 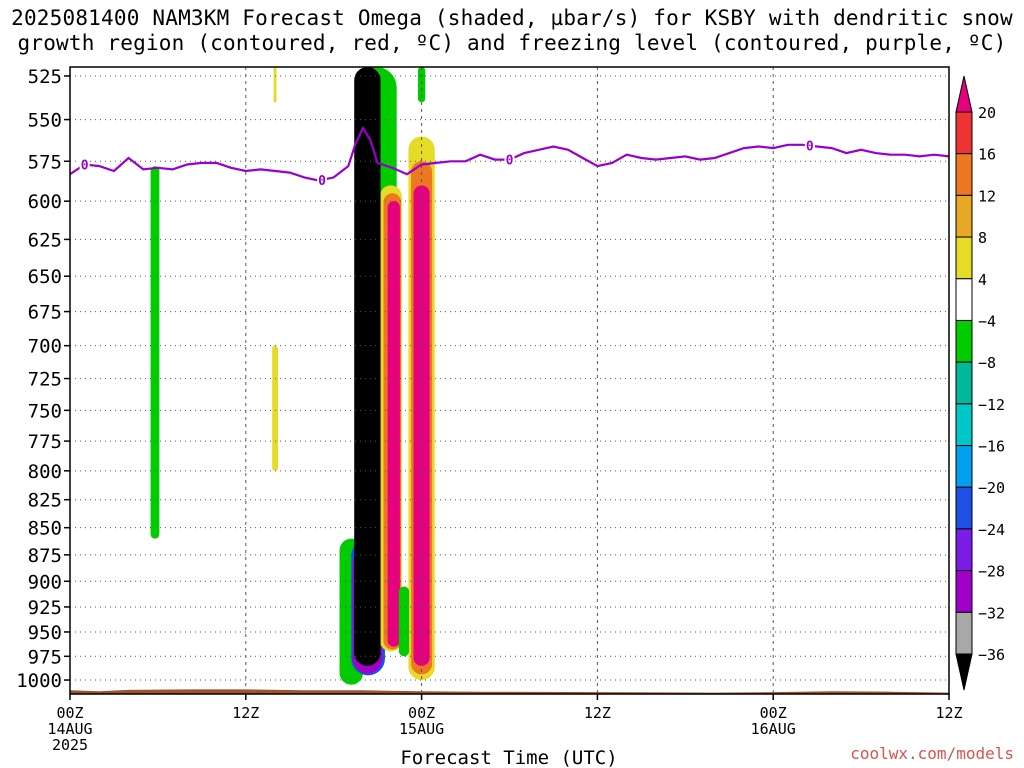 I want to click on omega-yellow-small, so click(x=275, y=408).